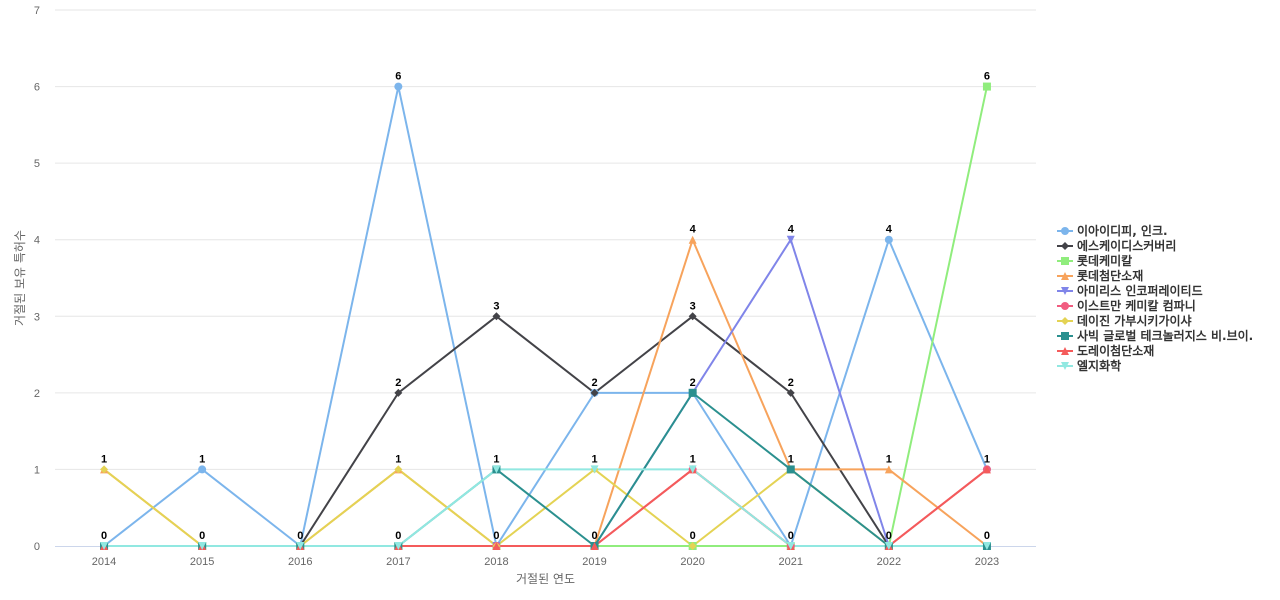 This screenshot has height=600, width=1280. Describe the element at coordinates (1136, 305) in the screenshot. I see `legend-label: 이스트만 케미칼 컴파니` at that location.